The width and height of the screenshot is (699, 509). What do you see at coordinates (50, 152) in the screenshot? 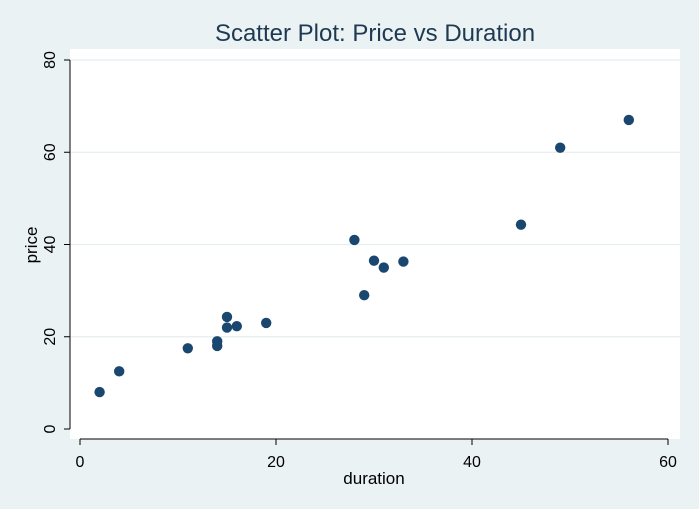
I see `y-tick-label-60: 60` at bounding box center [50, 152].